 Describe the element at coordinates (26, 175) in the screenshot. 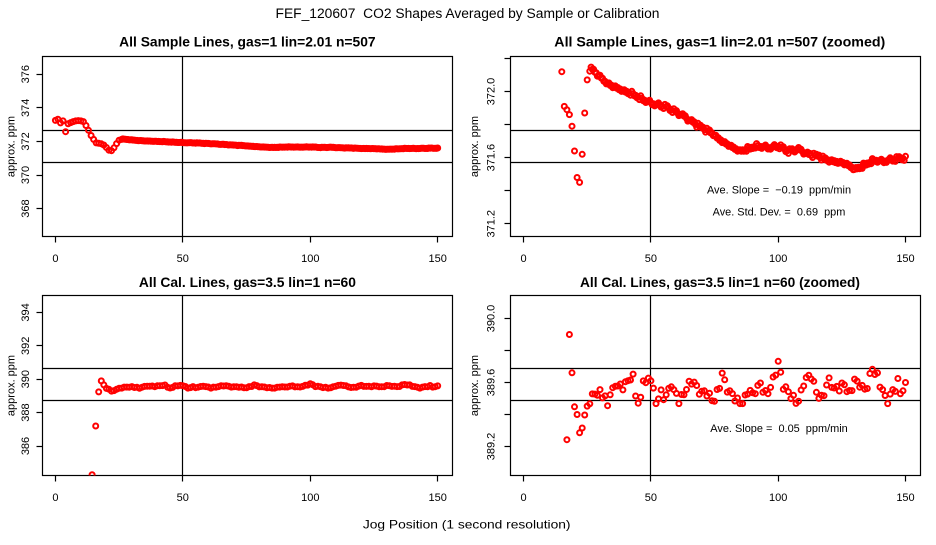

I see `svg-text: 370` at that location.